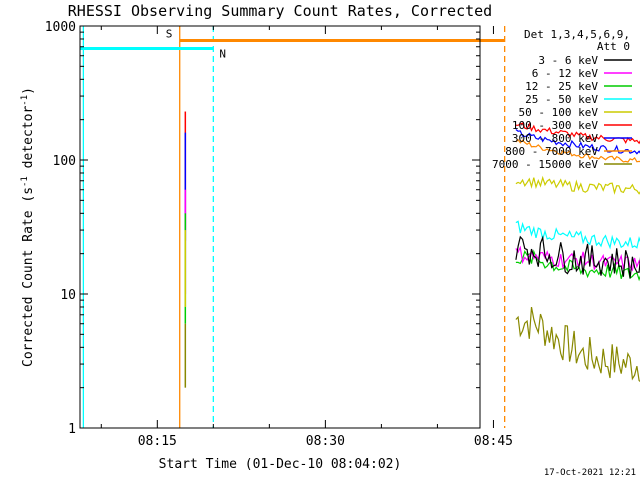 The width and height of the screenshot is (640, 480). I want to click on legend-label: 800 - 7000 keV, so click(551, 151).